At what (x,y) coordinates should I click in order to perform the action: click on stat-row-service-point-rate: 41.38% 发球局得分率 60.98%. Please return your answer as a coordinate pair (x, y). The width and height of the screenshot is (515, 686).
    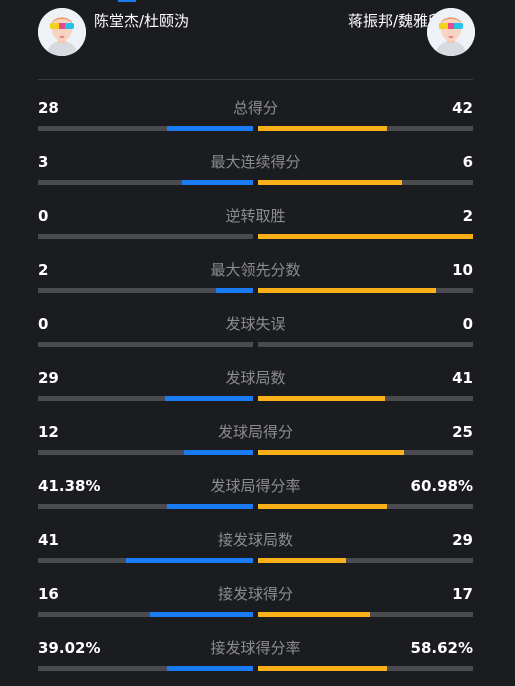
    Looking at the image, I should click on (255, 497).